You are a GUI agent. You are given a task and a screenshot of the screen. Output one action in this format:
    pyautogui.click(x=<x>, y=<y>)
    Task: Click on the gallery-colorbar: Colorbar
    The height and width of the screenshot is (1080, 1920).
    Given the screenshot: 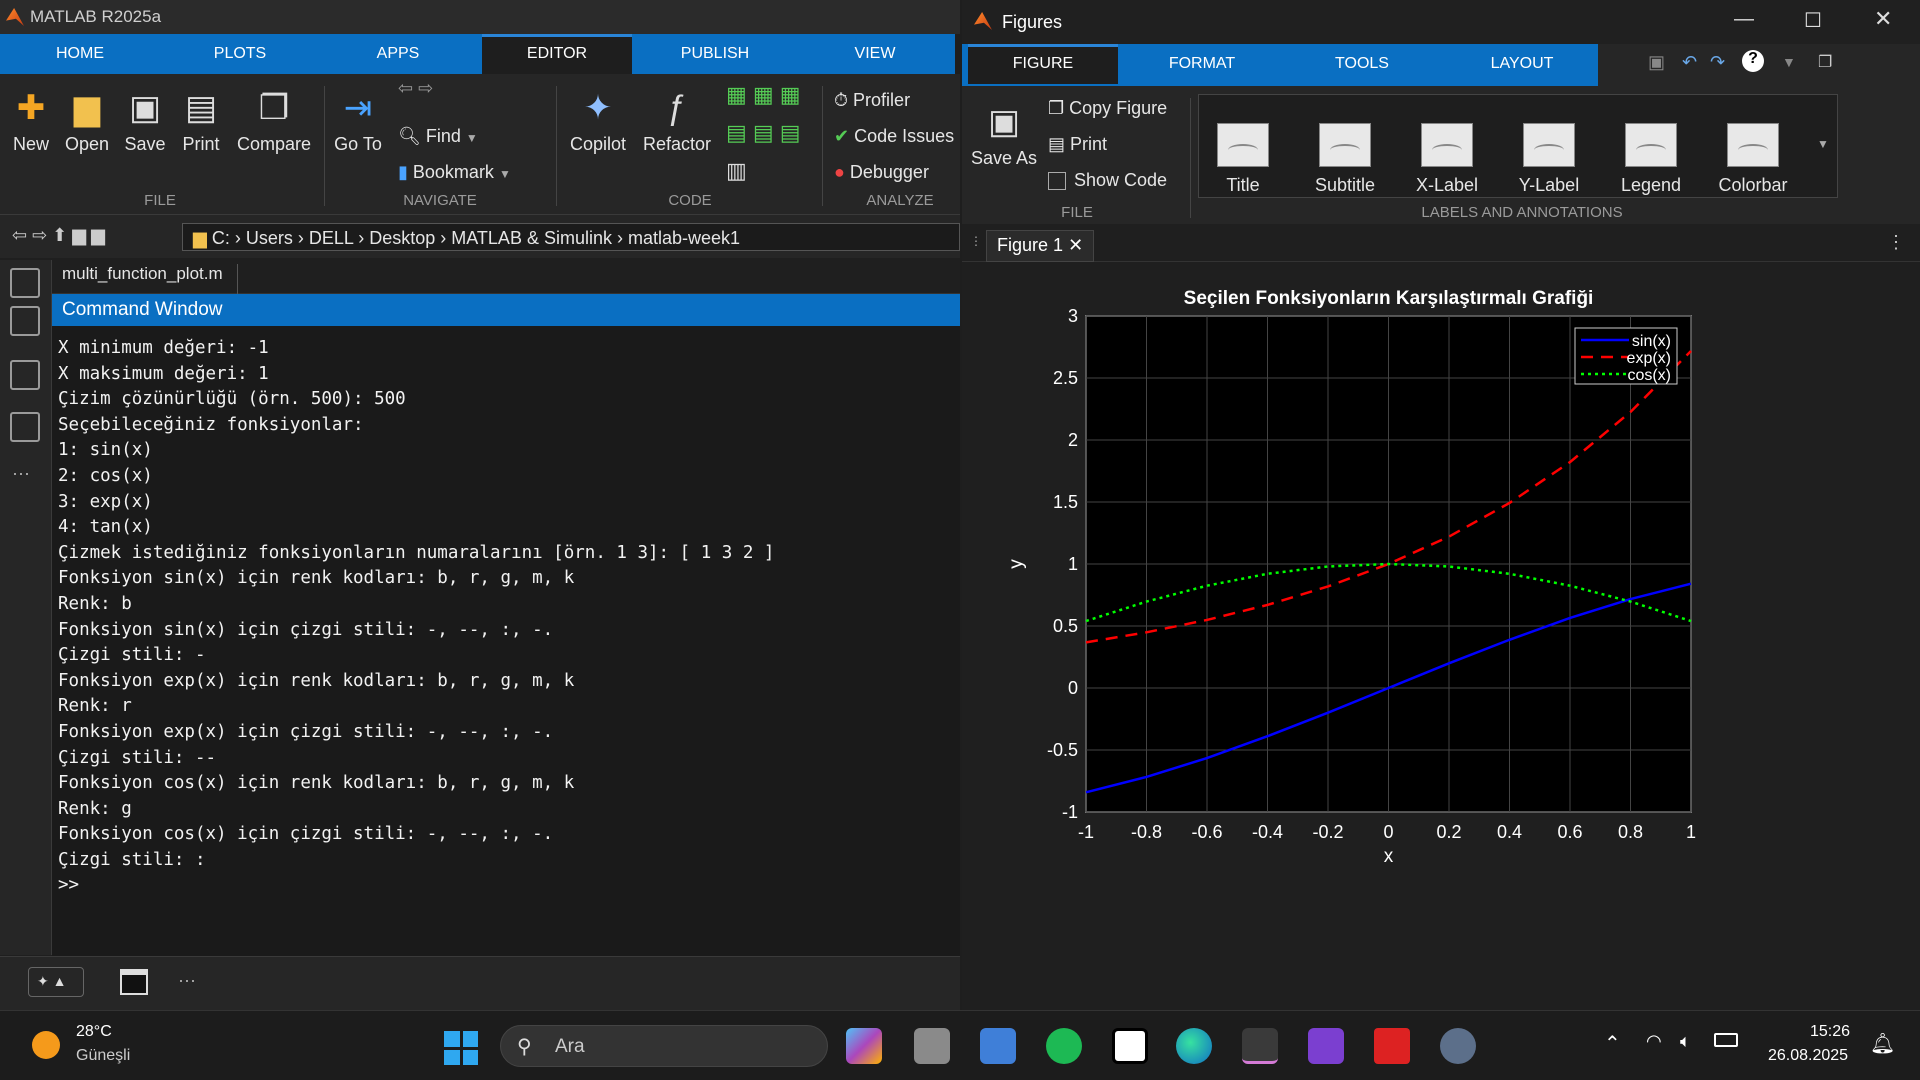 What is the action you would take?
    pyautogui.click(x=1753, y=158)
    